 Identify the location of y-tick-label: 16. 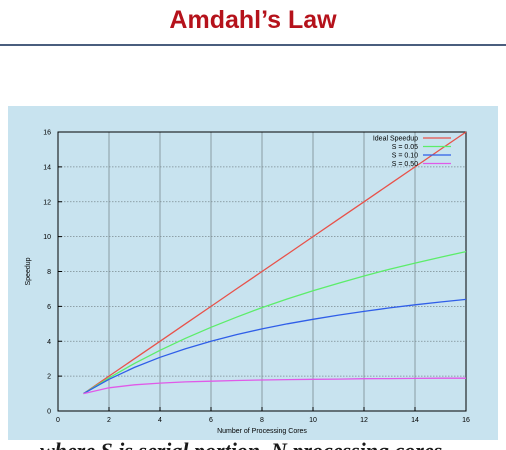
(47, 133).